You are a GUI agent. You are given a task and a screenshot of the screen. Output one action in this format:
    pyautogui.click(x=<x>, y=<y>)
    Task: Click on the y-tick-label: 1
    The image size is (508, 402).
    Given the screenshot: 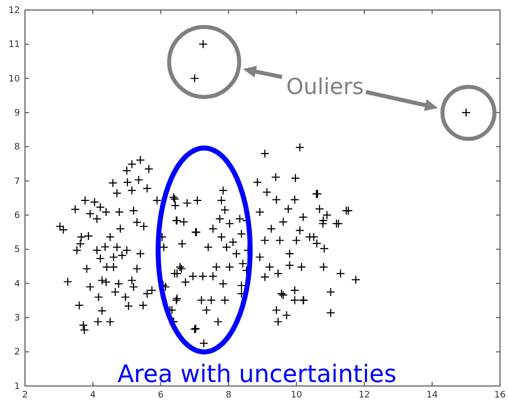 What is the action you would take?
    pyautogui.click(x=17, y=387)
    